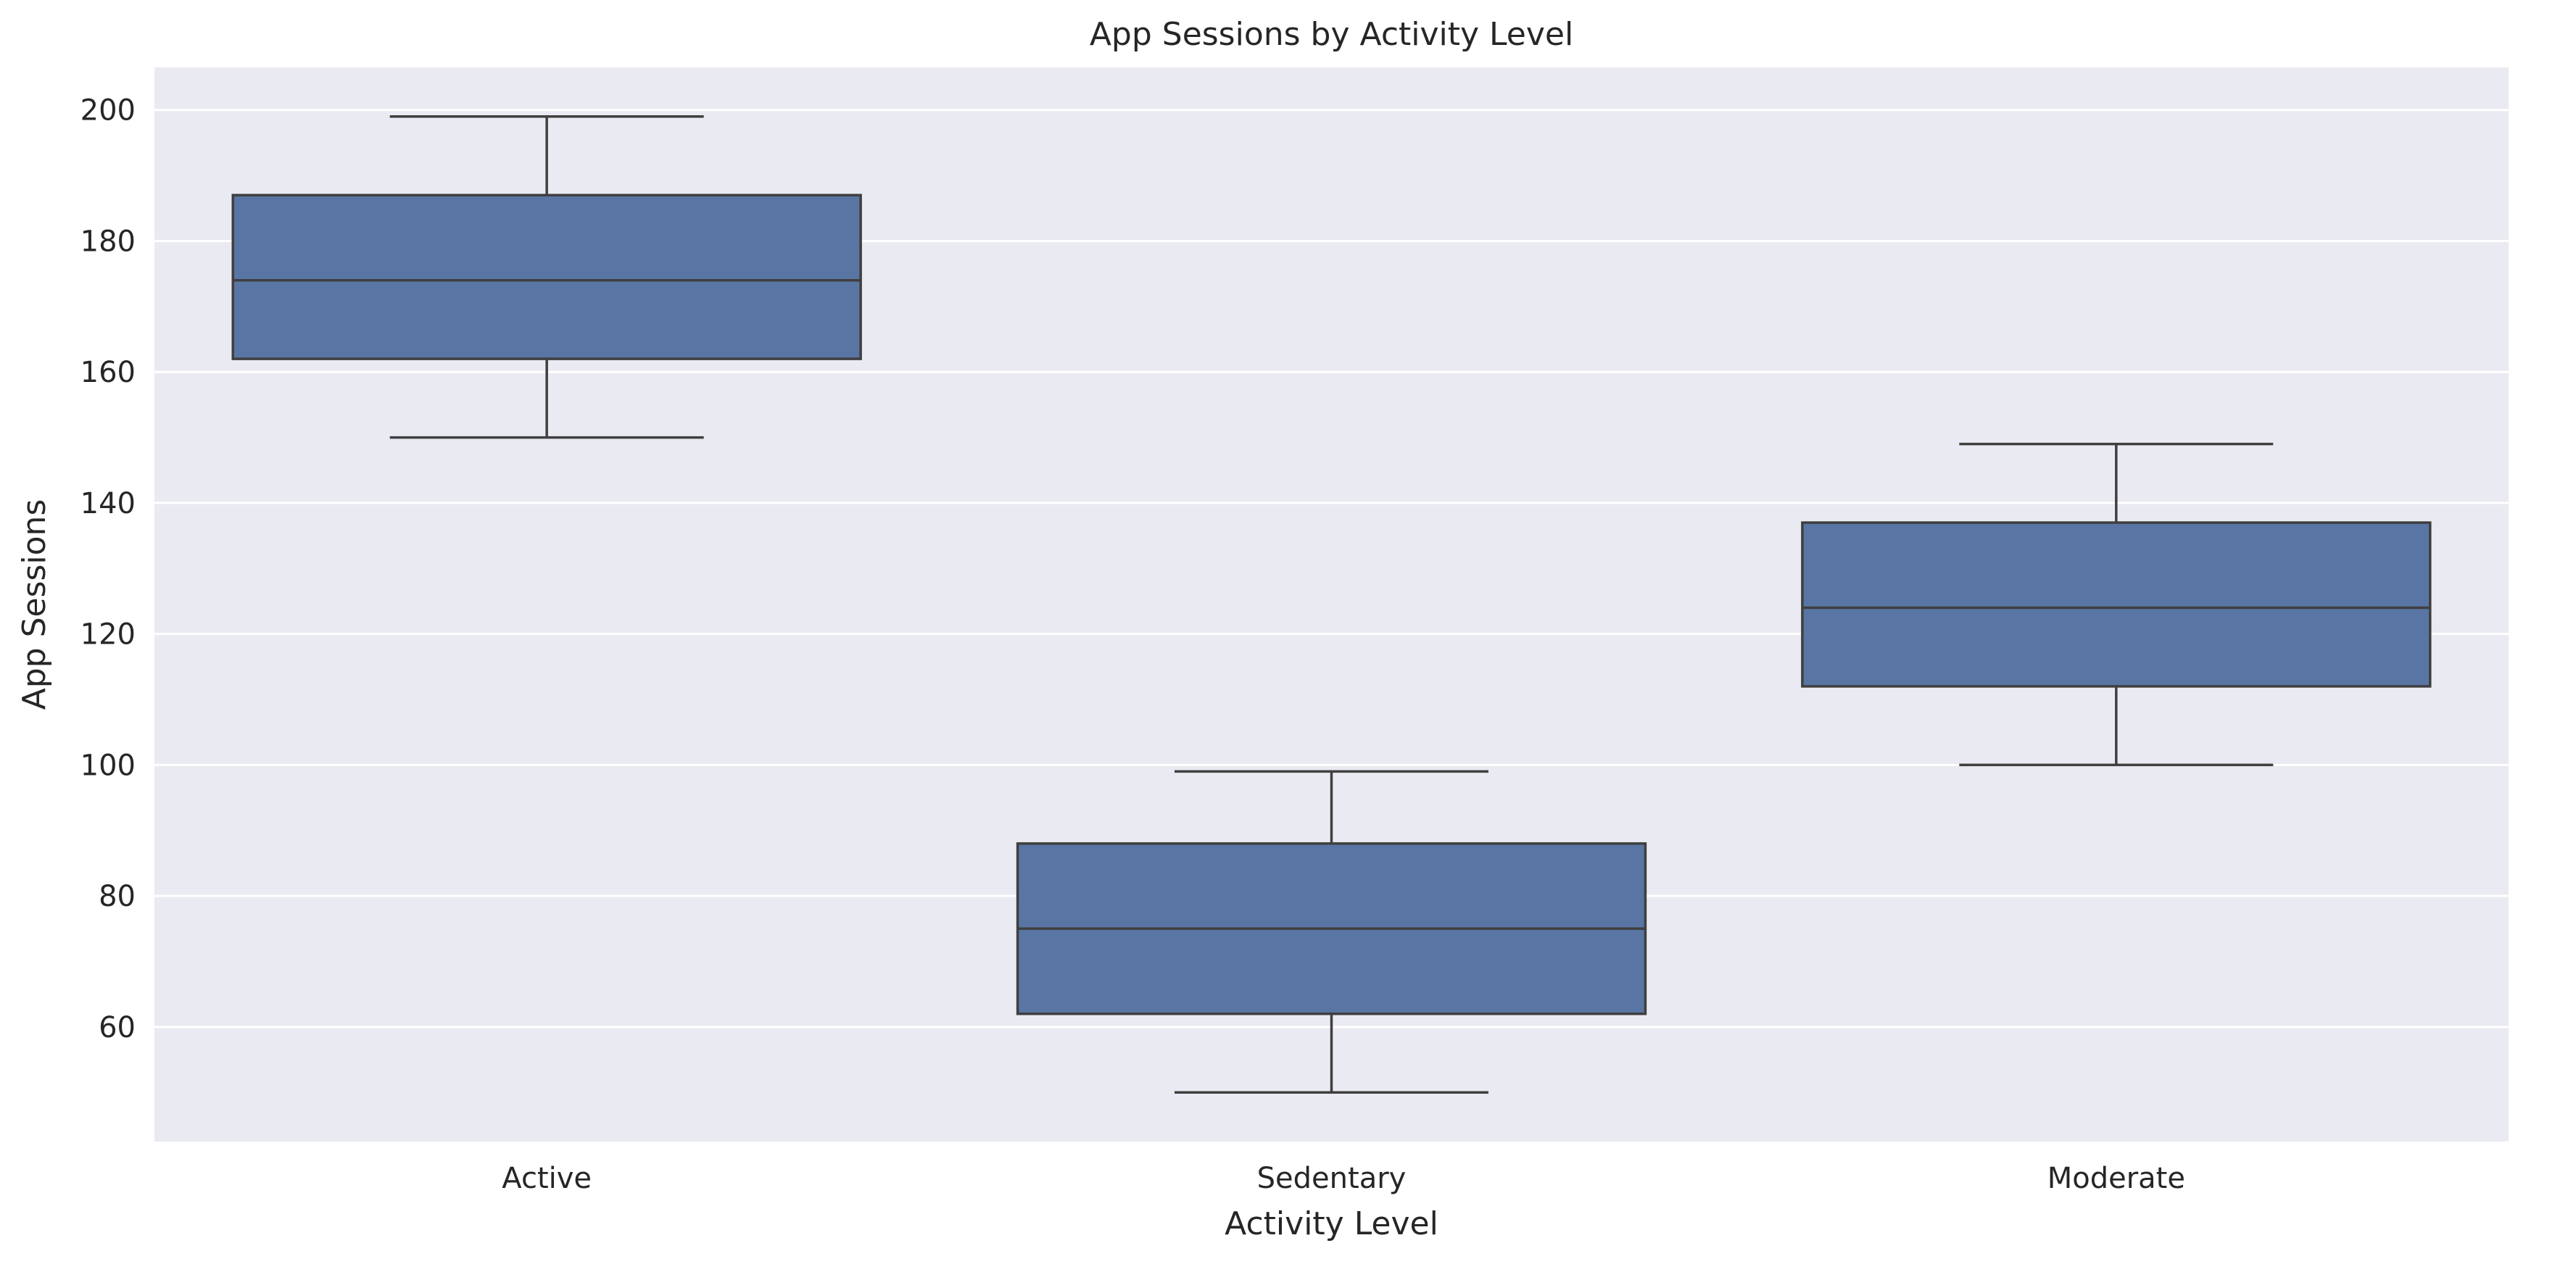 This screenshot has height=1272, width=2576. What do you see at coordinates (1331, 932) in the screenshot?
I see `box-sedentary` at bounding box center [1331, 932].